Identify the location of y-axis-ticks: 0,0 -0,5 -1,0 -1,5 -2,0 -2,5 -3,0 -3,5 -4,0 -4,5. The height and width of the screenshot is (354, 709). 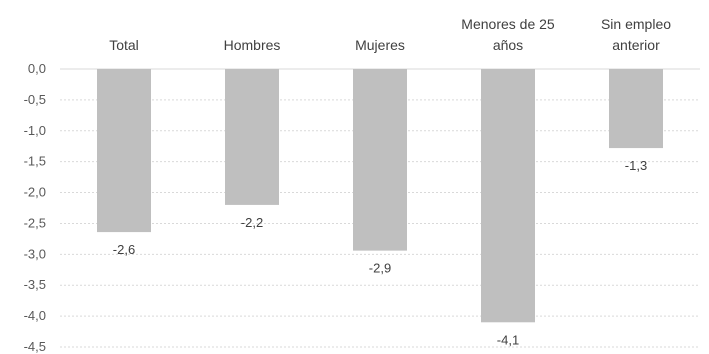
(35, 207).